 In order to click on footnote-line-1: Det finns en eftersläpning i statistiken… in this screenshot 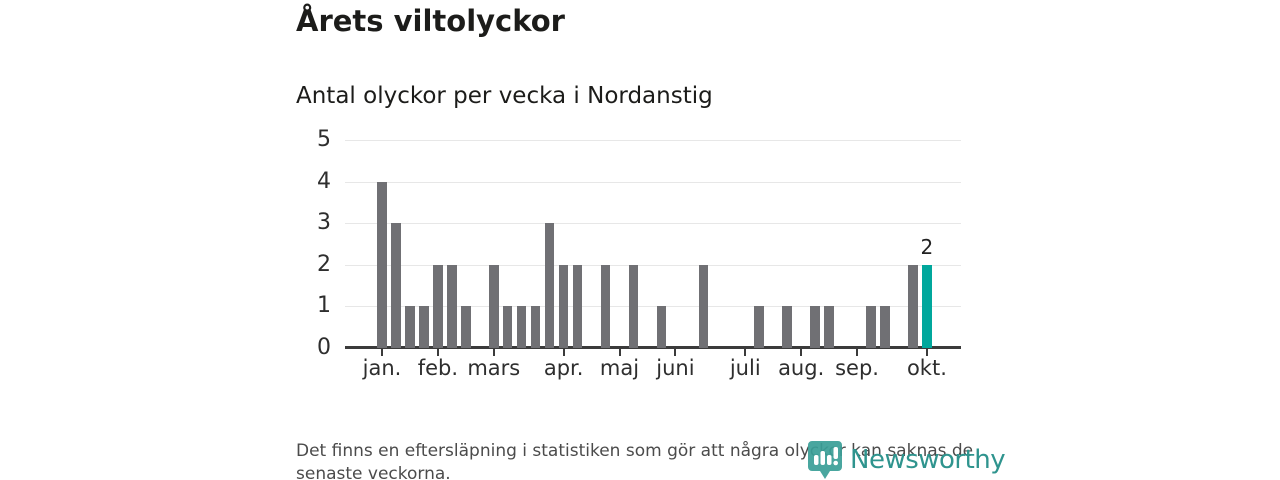, I will do `click(635, 451)`.